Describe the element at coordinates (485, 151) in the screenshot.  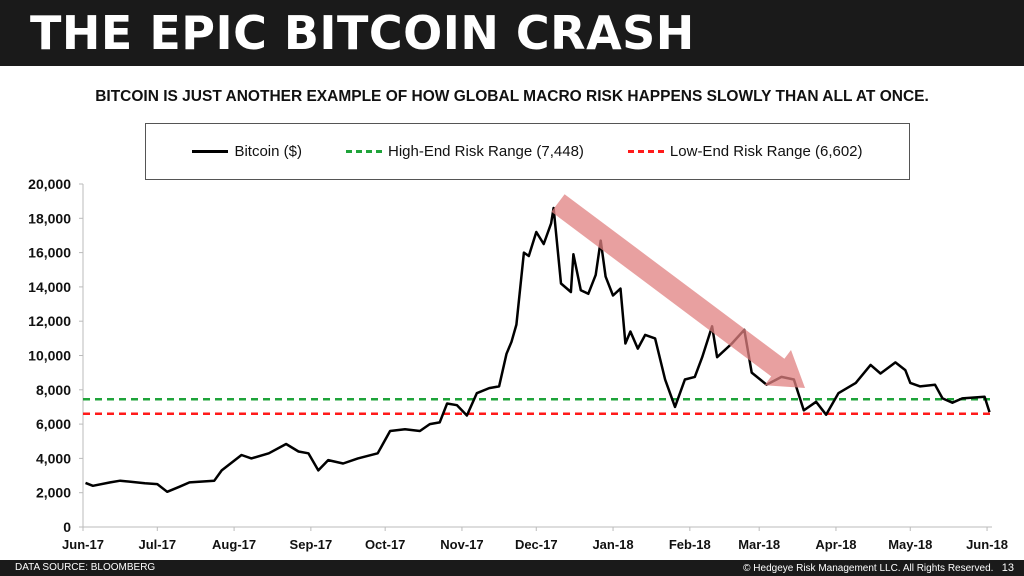
I see `legend-label: High-End Risk Range (7,448)` at that location.